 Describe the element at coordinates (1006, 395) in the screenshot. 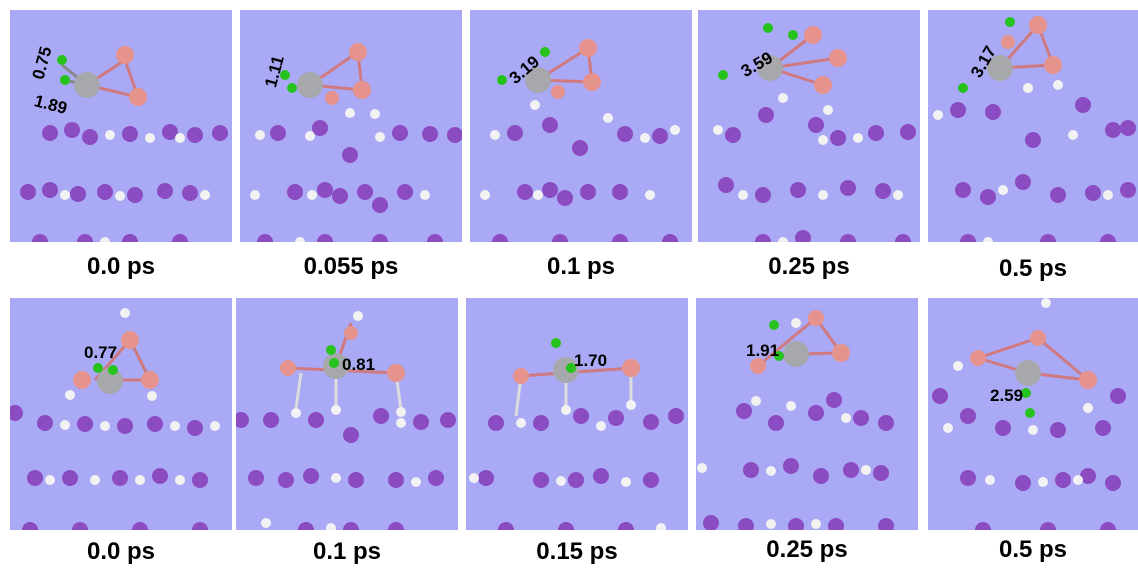

I see `distance-label: 2.59` at that location.